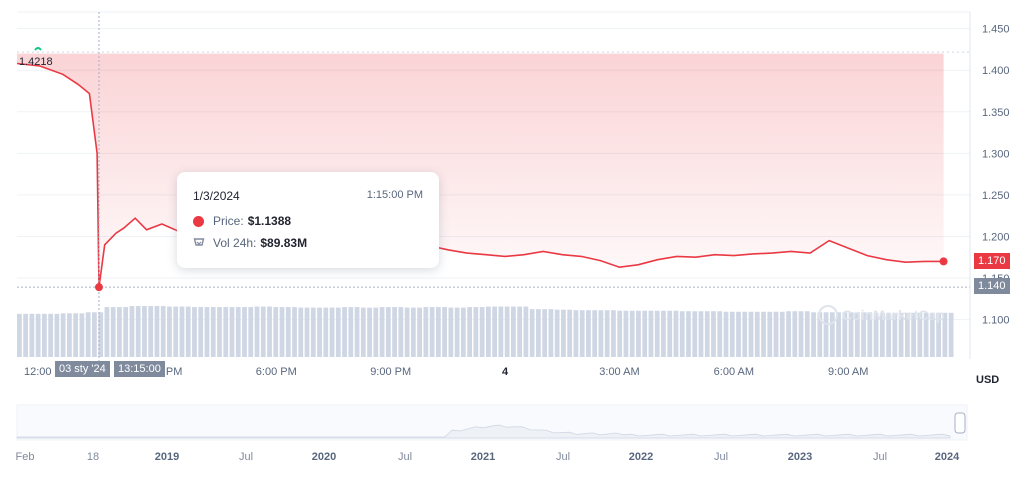 This screenshot has height=486, width=1021. Describe the element at coordinates (269, 221) in the screenshot. I see `tooltip-price-value: $1.1388` at that location.